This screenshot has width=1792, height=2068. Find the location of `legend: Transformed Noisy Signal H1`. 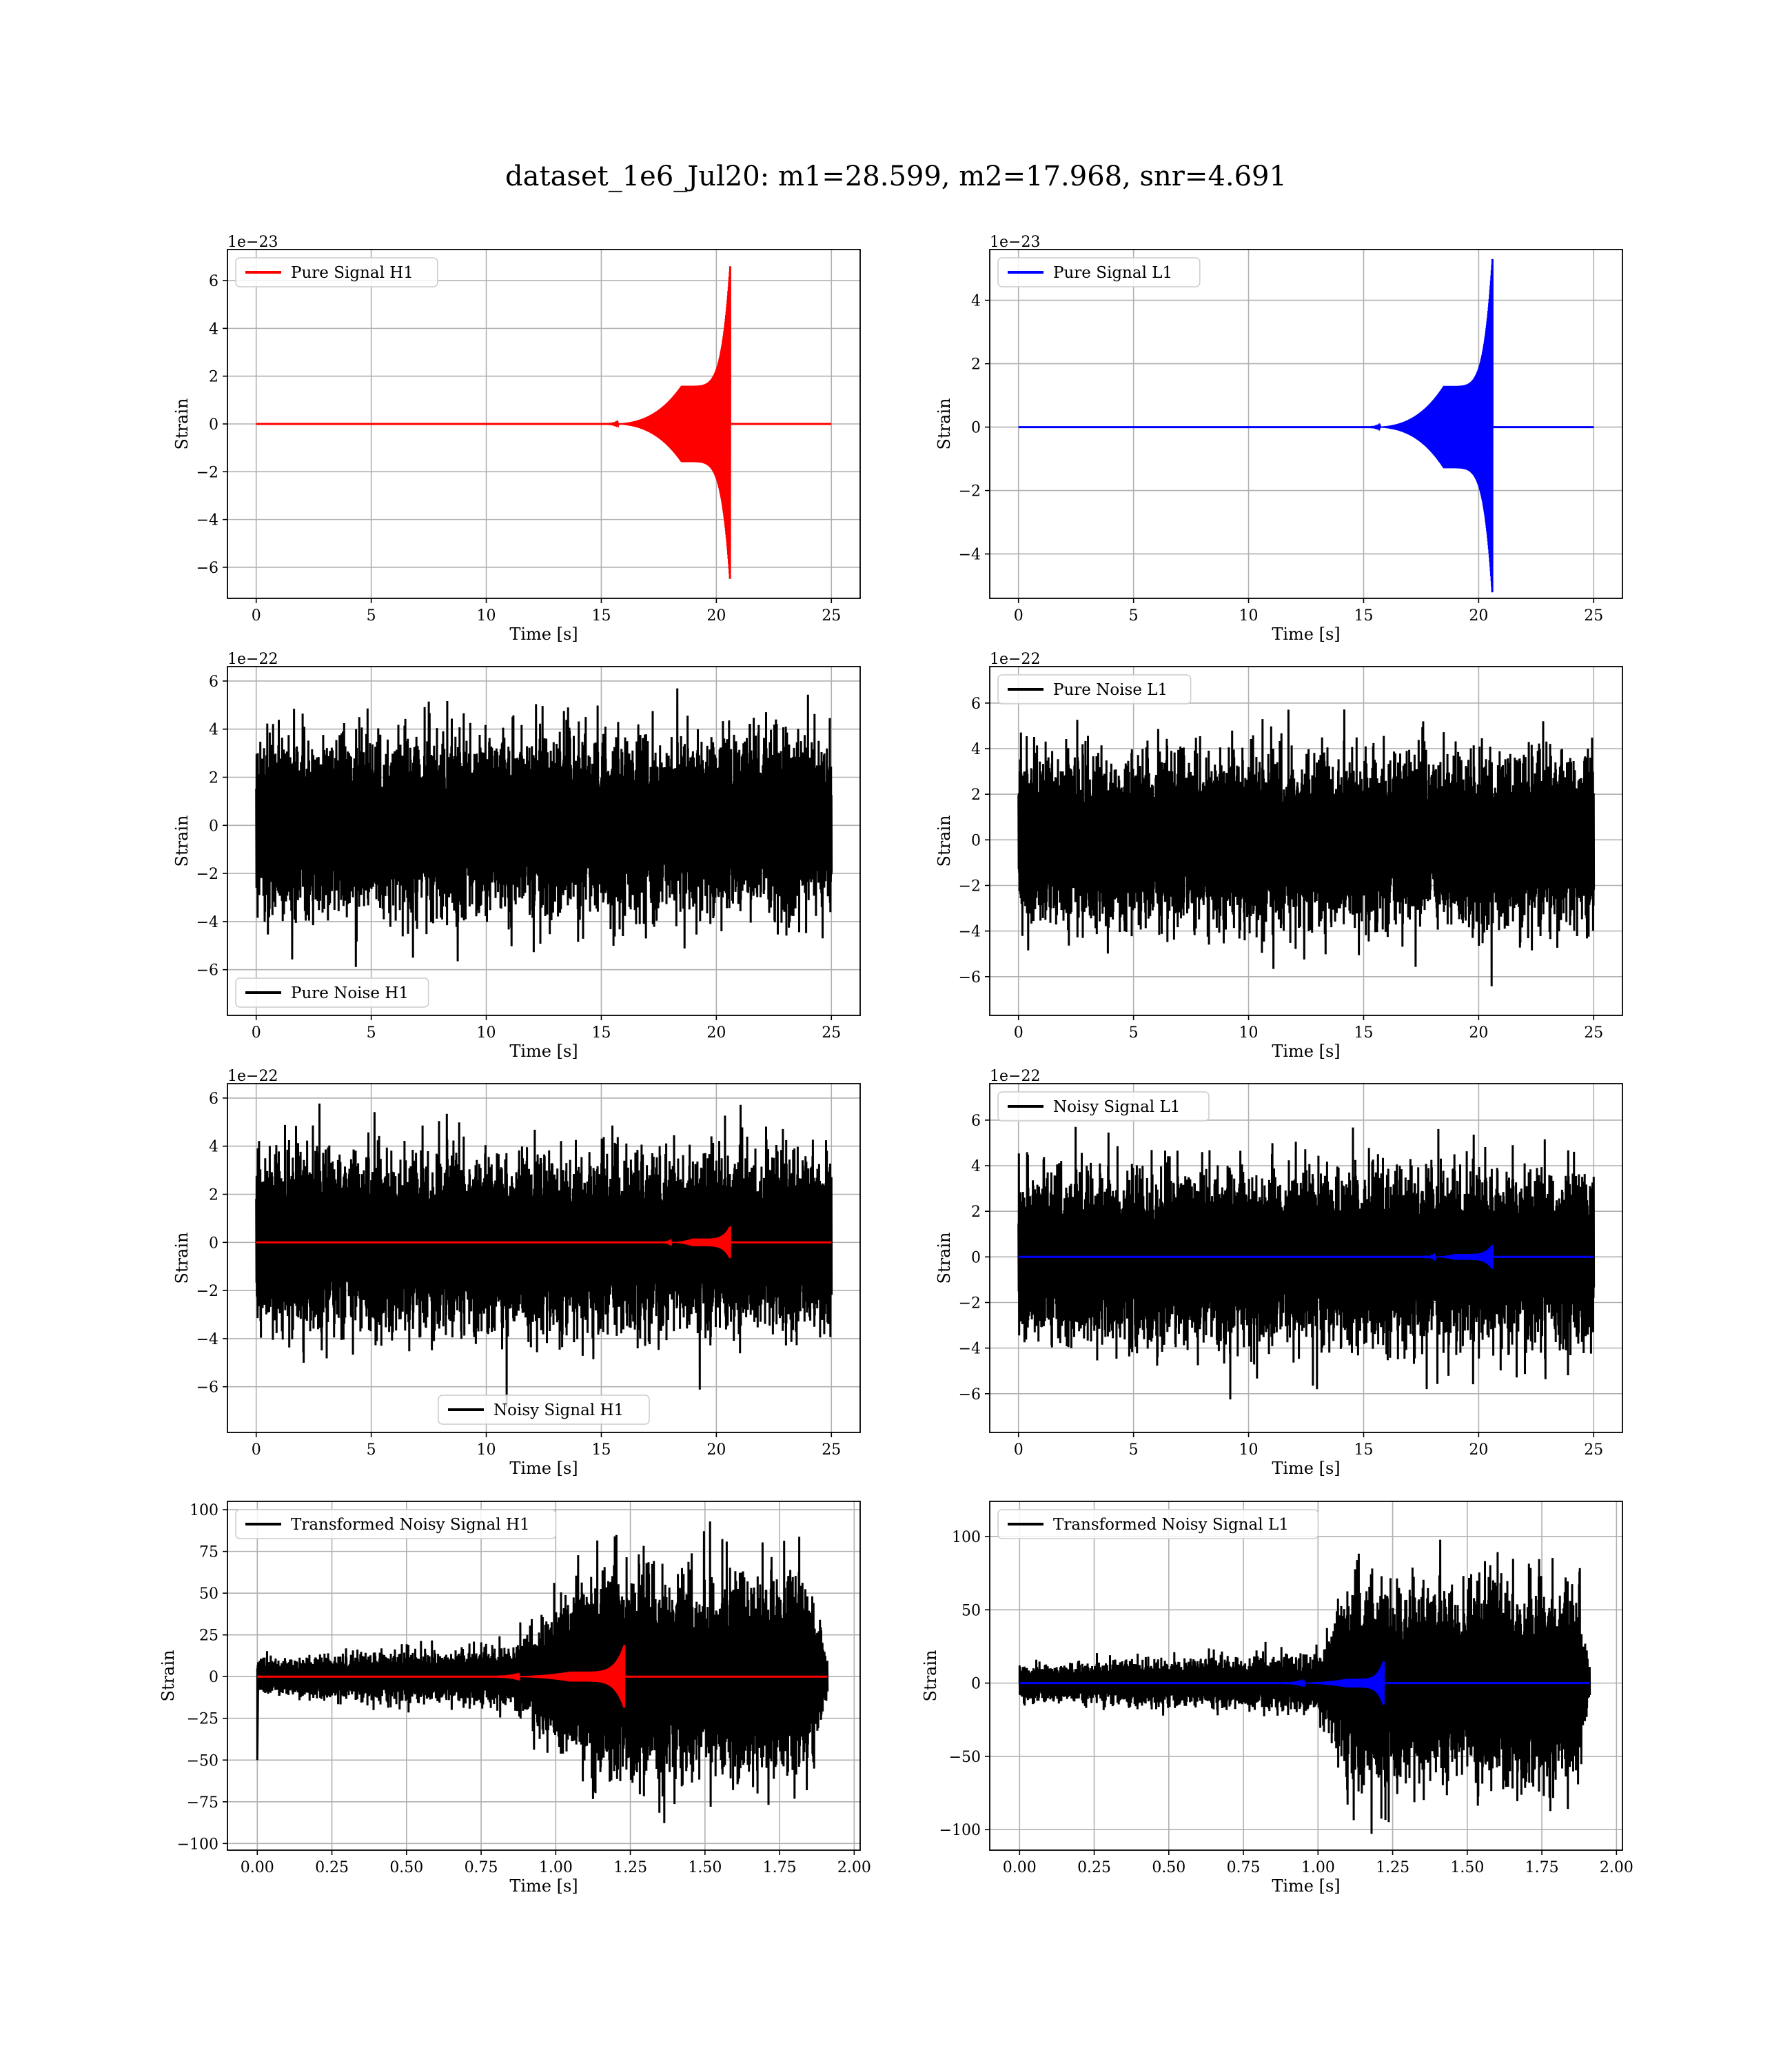

legend: Transformed Noisy Signal H1 is located at coordinates (396, 1524).